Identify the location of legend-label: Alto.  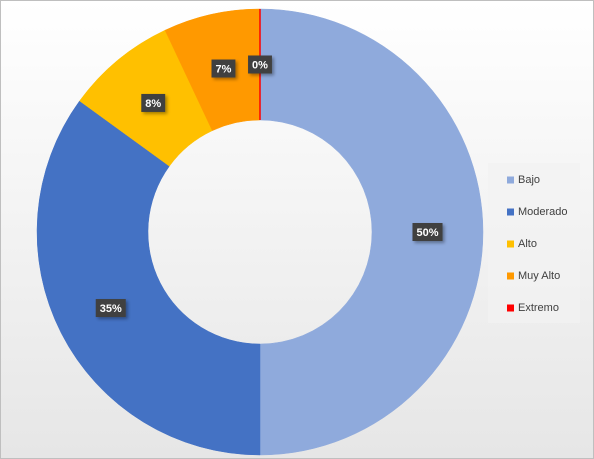
(527, 244).